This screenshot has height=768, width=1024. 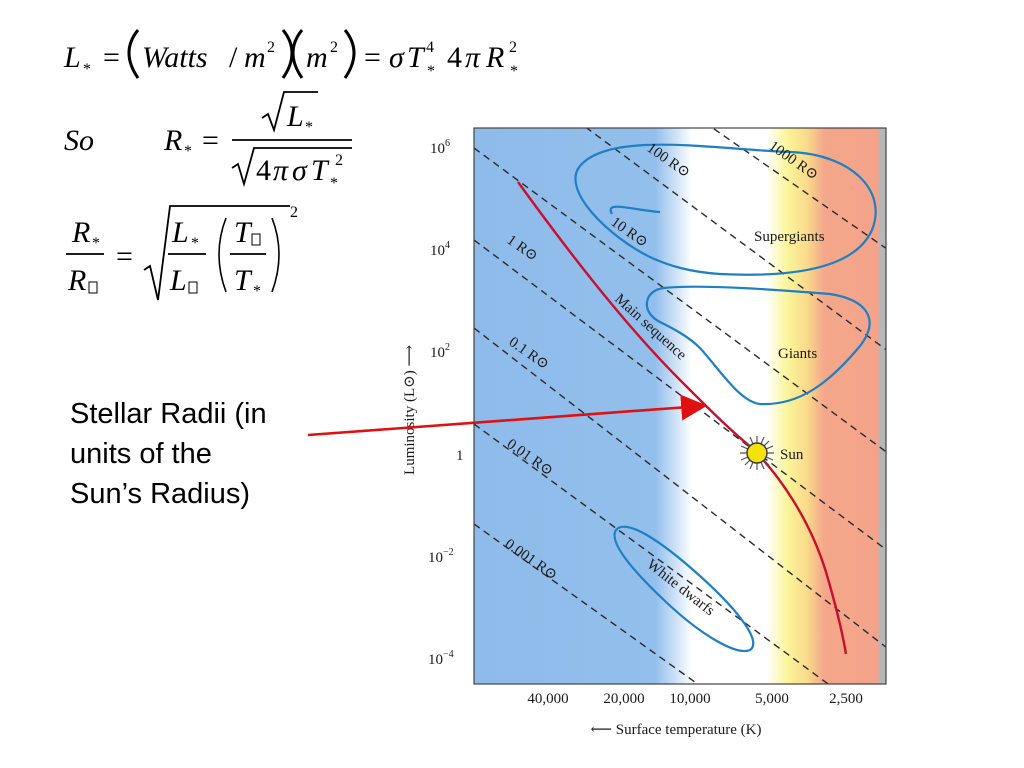 What do you see at coordinates (514, 71) in the screenshot?
I see `eq1-sub-R: *` at bounding box center [514, 71].